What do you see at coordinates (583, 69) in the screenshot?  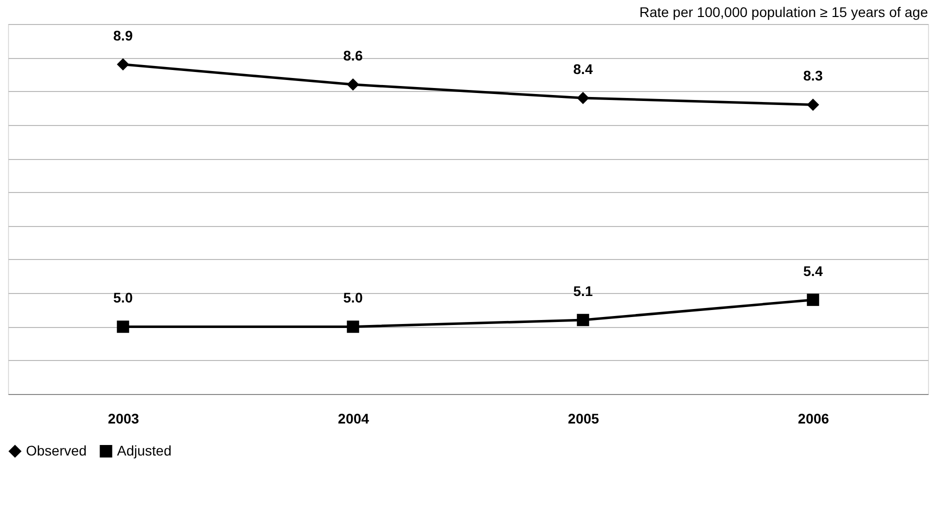 I see `data-label: 8.4` at bounding box center [583, 69].